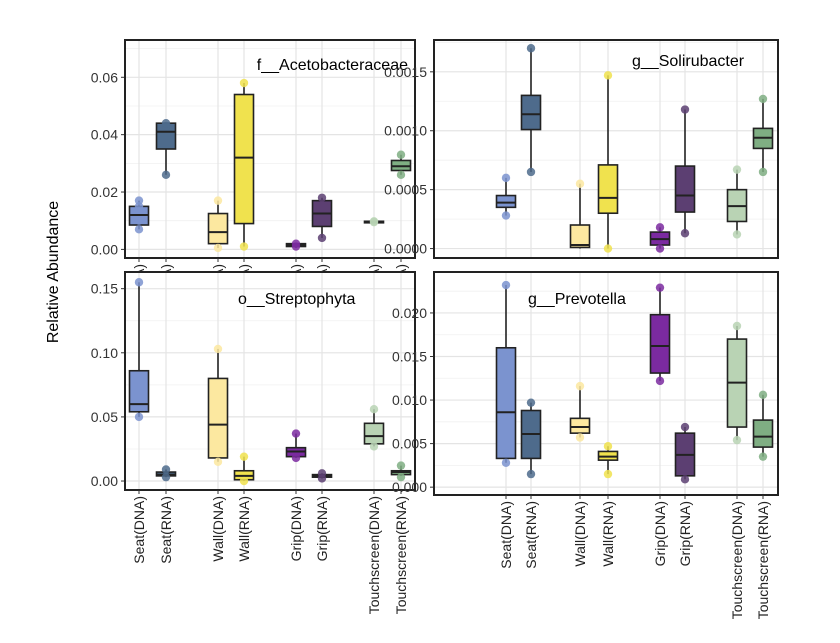 This screenshot has height=643, width=840. What do you see at coordinates (332, 65) in the screenshot?
I see `panel-title: f__Acetobacteraceae` at bounding box center [332, 65].